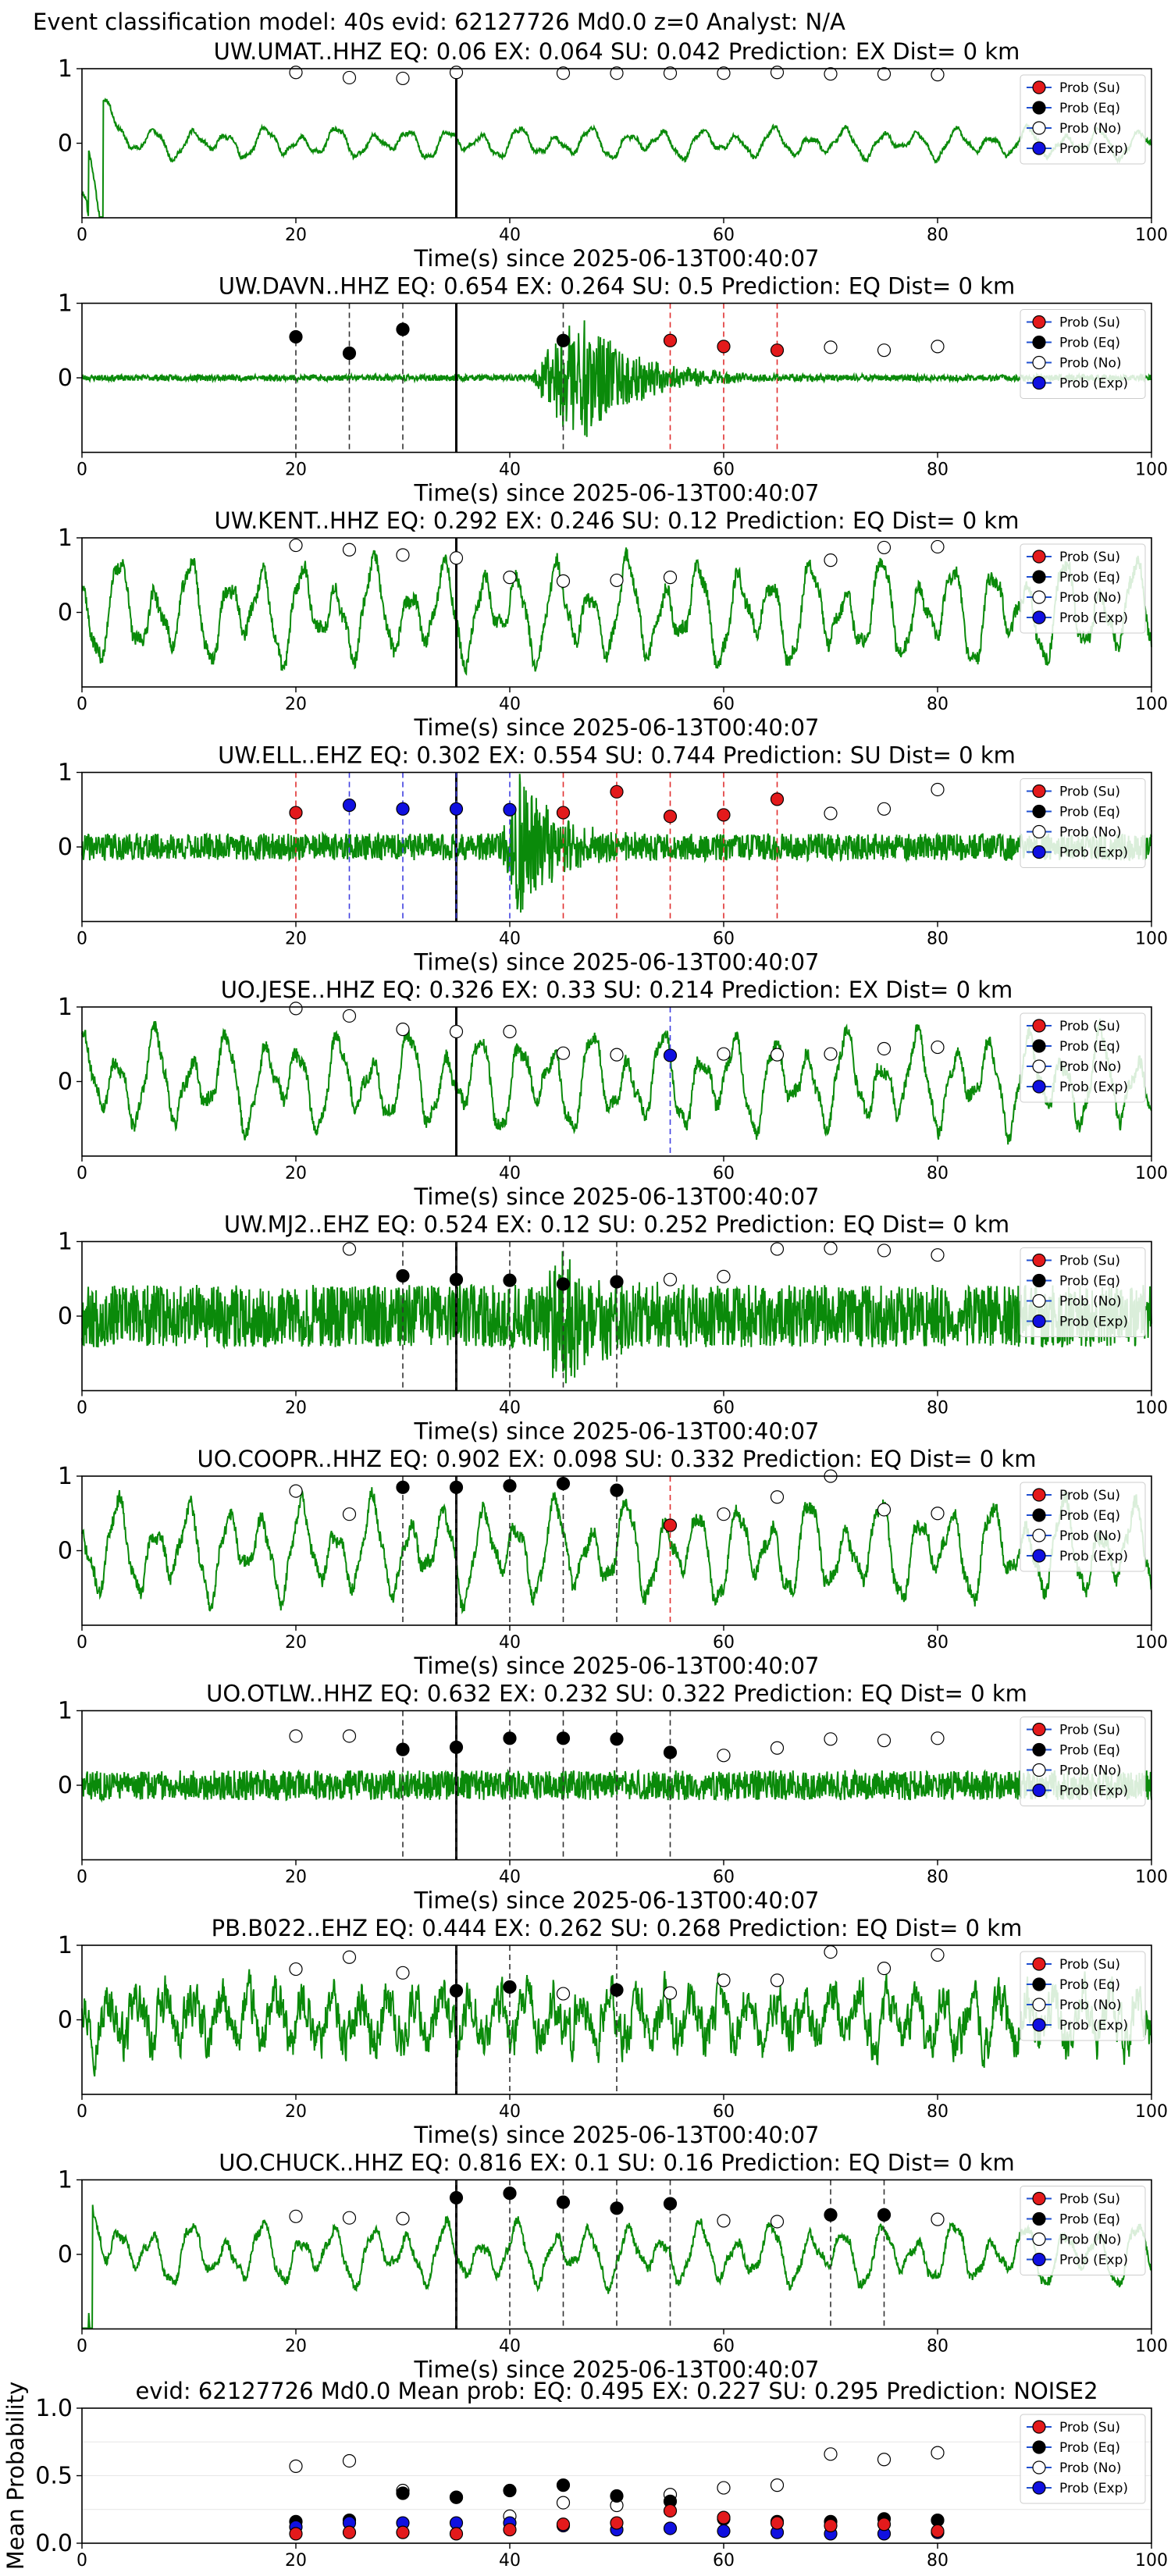 The width and height of the screenshot is (1171, 2576). I want to click on mean-marker-eq, so click(403, 2493).